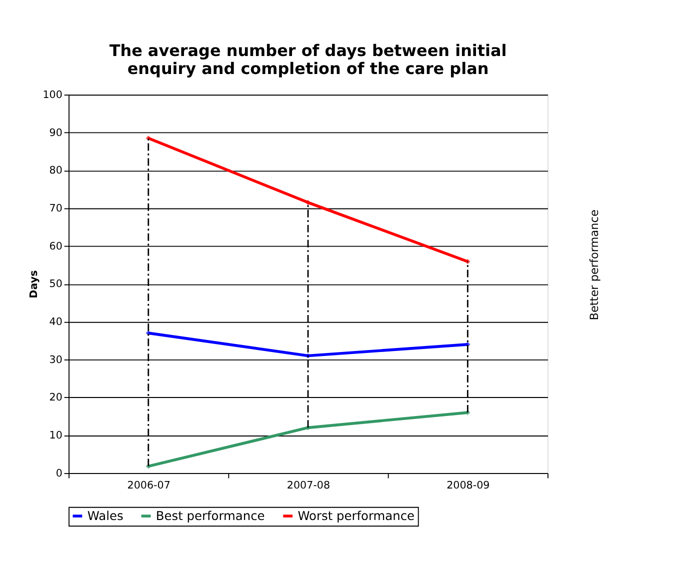 The width and height of the screenshot is (694, 581). What do you see at coordinates (55, 284) in the screenshot?
I see `y-tick-label: 50` at bounding box center [55, 284].